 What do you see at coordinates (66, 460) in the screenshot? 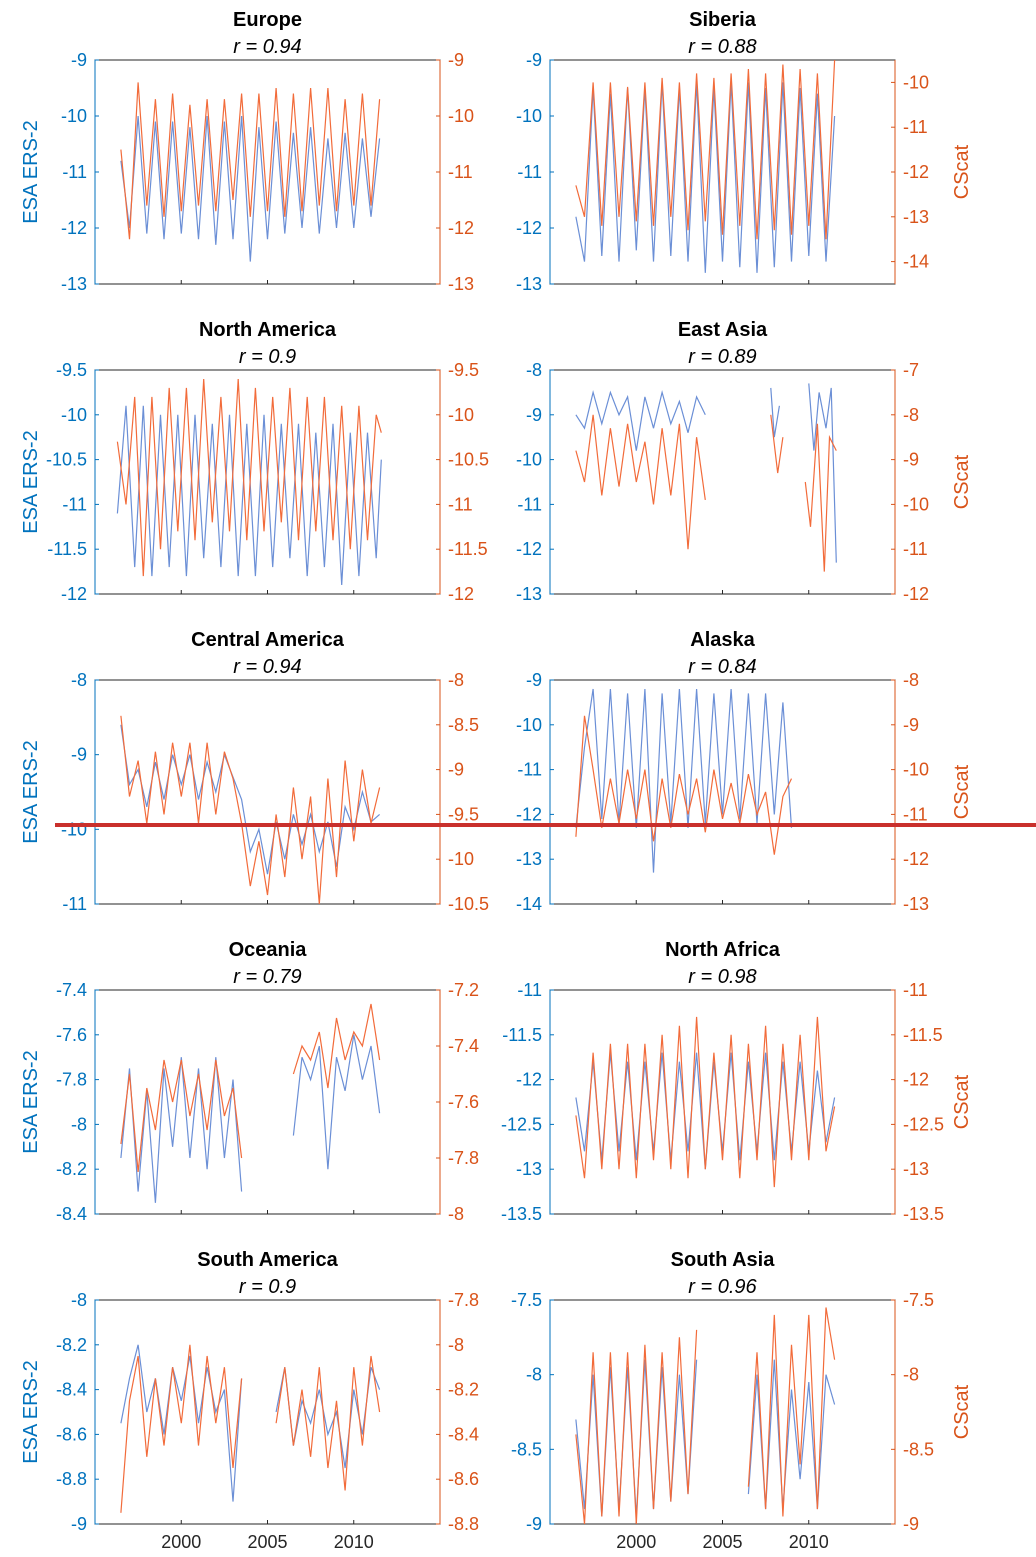
I see `left-tick-label: -10.5` at bounding box center [66, 460].